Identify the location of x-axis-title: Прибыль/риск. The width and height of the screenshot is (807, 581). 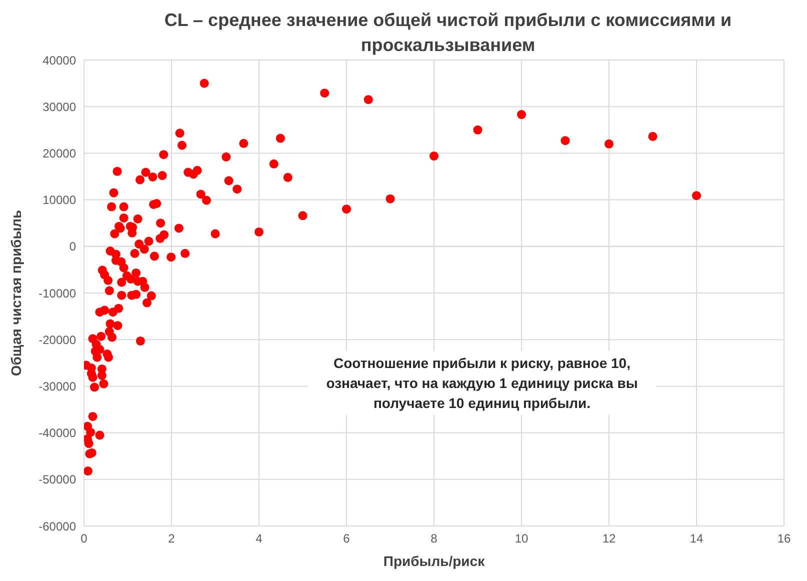
(434, 561).